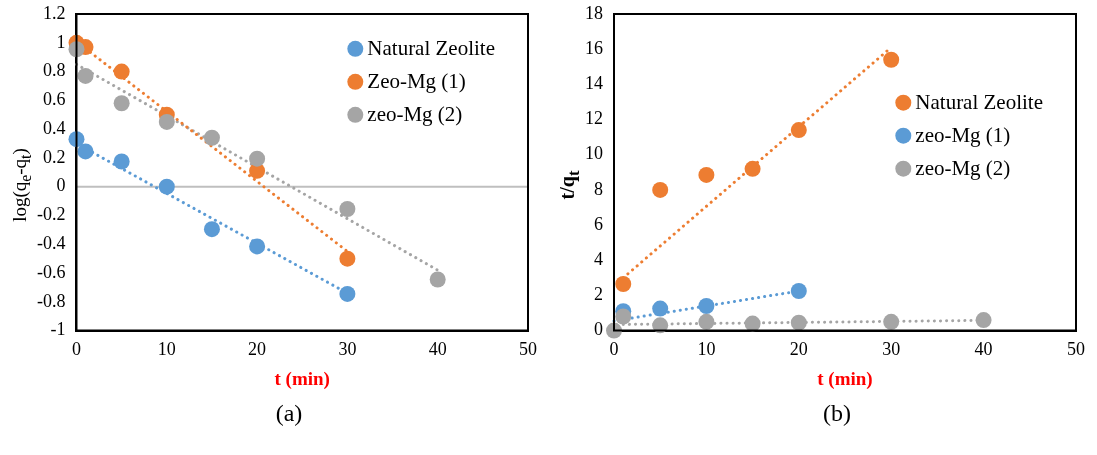 Image resolution: width=1097 pixels, height=455 pixels. What do you see at coordinates (594, 12) in the screenshot?
I see `y-tick-label: 18` at bounding box center [594, 12].